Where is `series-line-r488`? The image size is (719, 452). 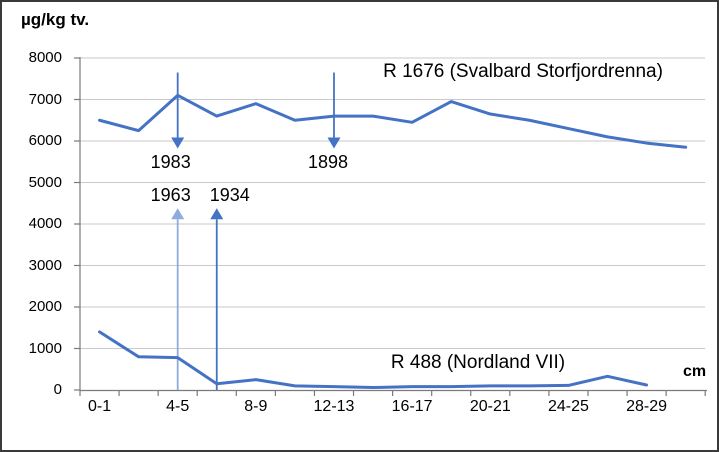
series-line-r488 is located at coordinates (373, 360).